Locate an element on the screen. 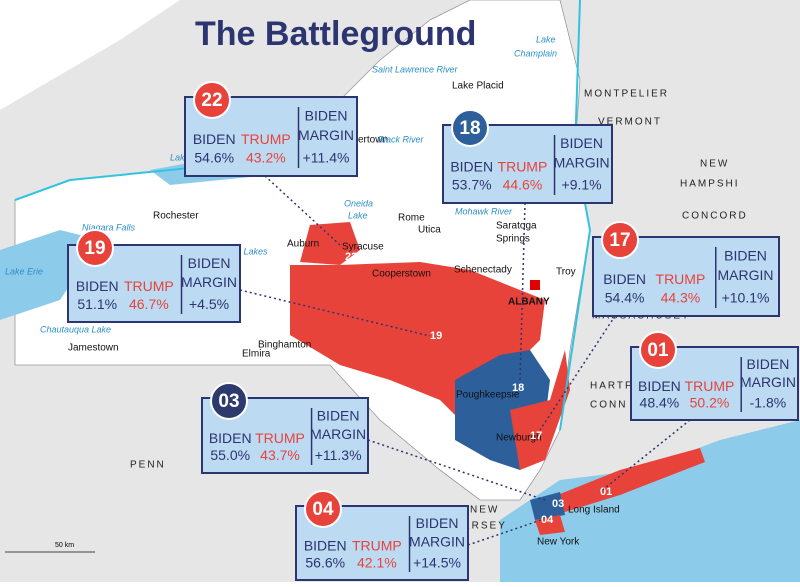 The image size is (800, 587). capital-marker is located at coordinates (535, 285).